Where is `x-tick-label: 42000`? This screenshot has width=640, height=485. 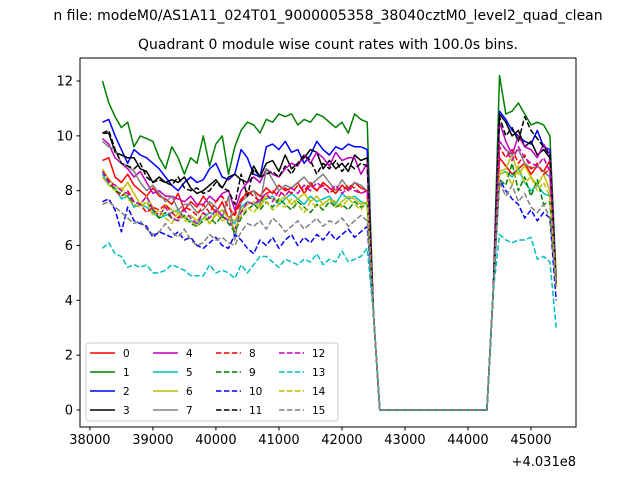
x-tick-label: 42000 is located at coordinates (341, 440).